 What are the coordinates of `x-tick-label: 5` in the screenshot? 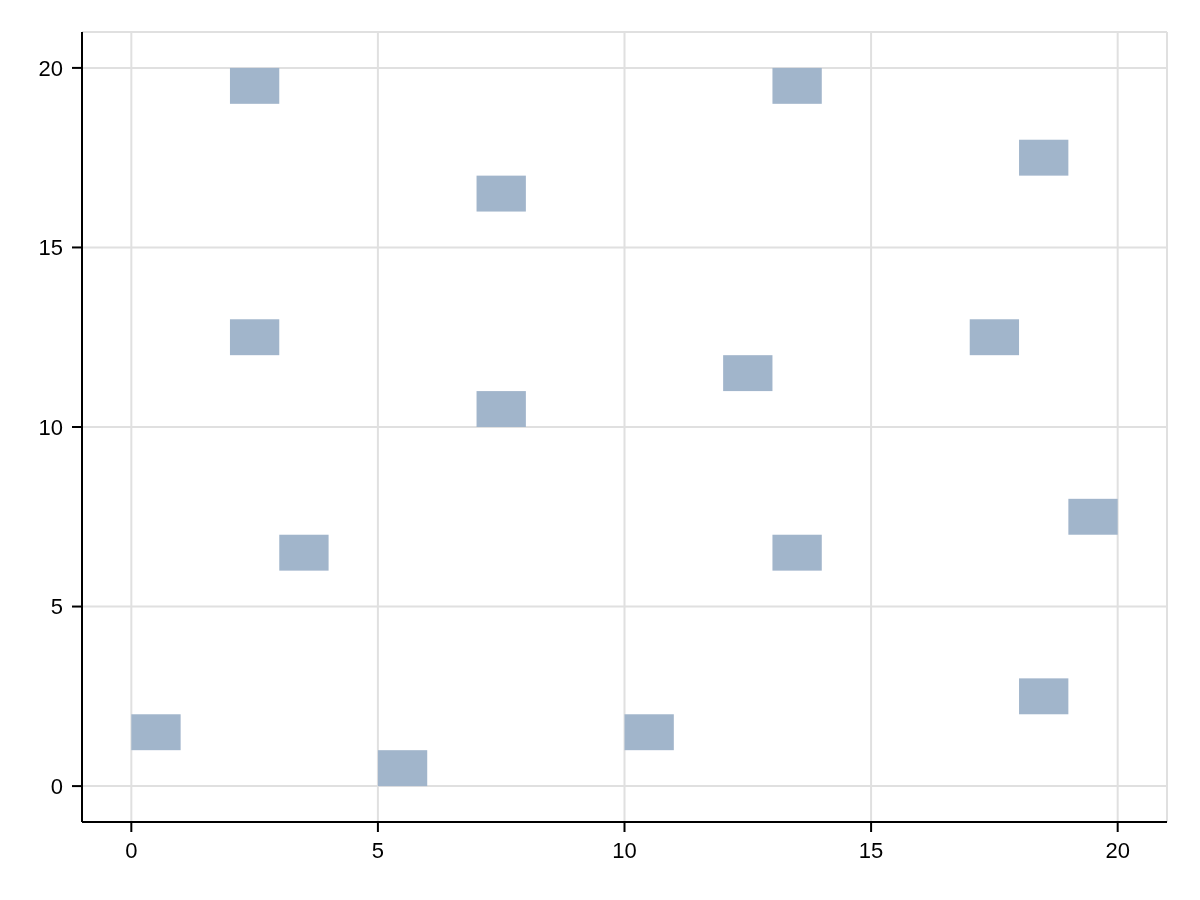 It's located at (378, 850).